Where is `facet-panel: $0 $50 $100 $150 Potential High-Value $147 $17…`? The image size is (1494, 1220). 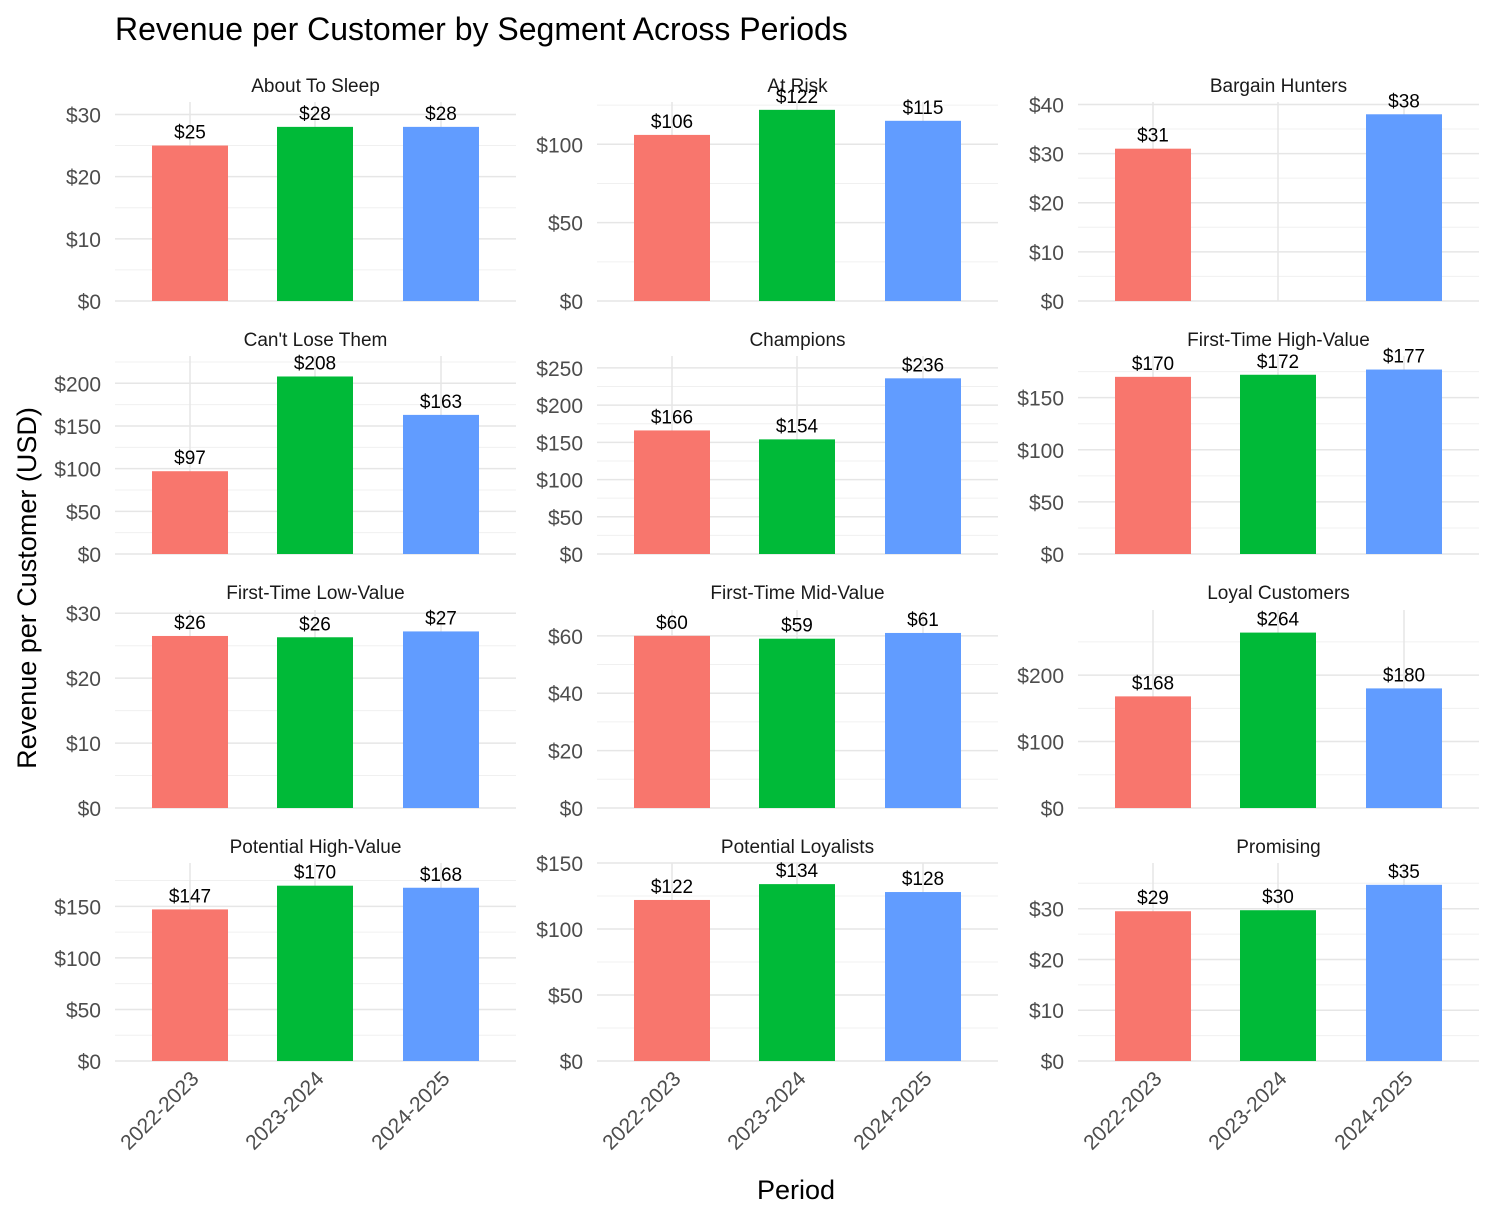 facet-panel: $0 $50 $100 $150 Potential High-Value $147 $17… is located at coordinates (285, 996).